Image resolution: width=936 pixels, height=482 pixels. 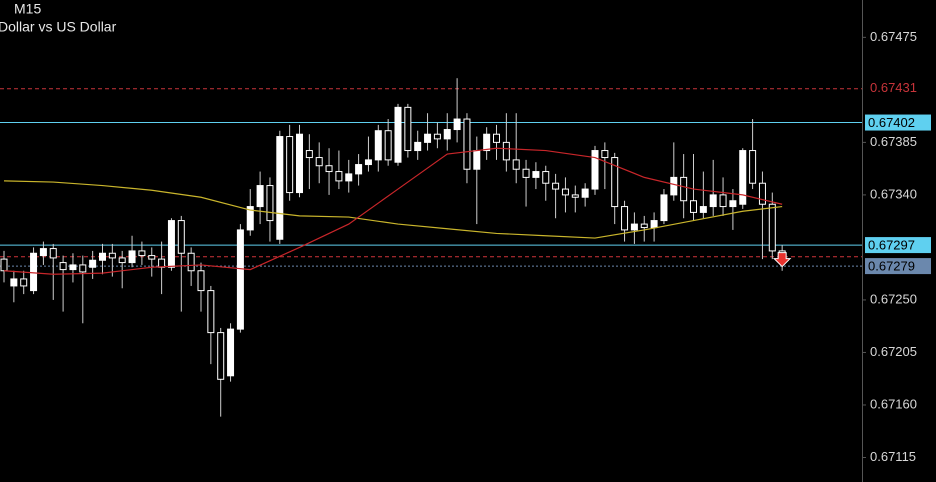 I want to click on y-tick-label: 0.67250, so click(x=893, y=298).